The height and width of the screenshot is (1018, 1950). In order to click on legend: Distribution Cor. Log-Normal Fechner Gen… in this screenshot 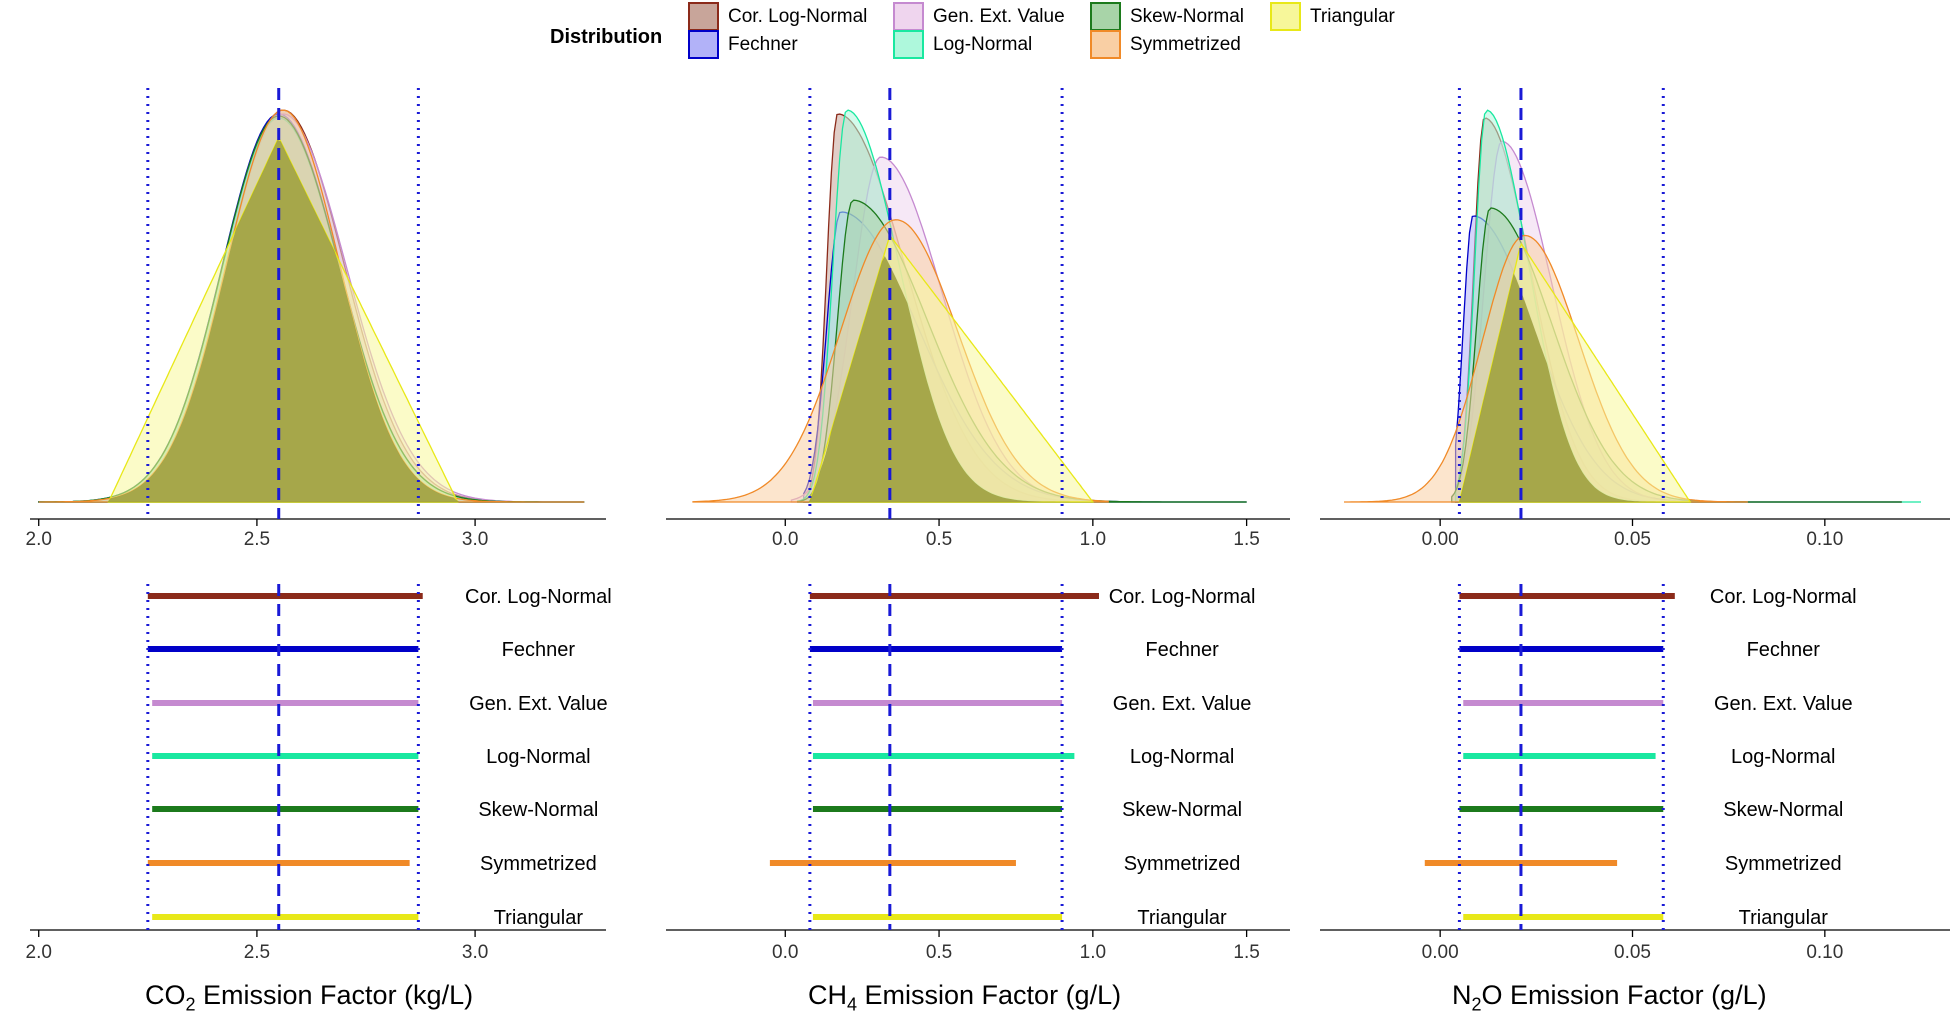, I will do `click(1000, 36)`.